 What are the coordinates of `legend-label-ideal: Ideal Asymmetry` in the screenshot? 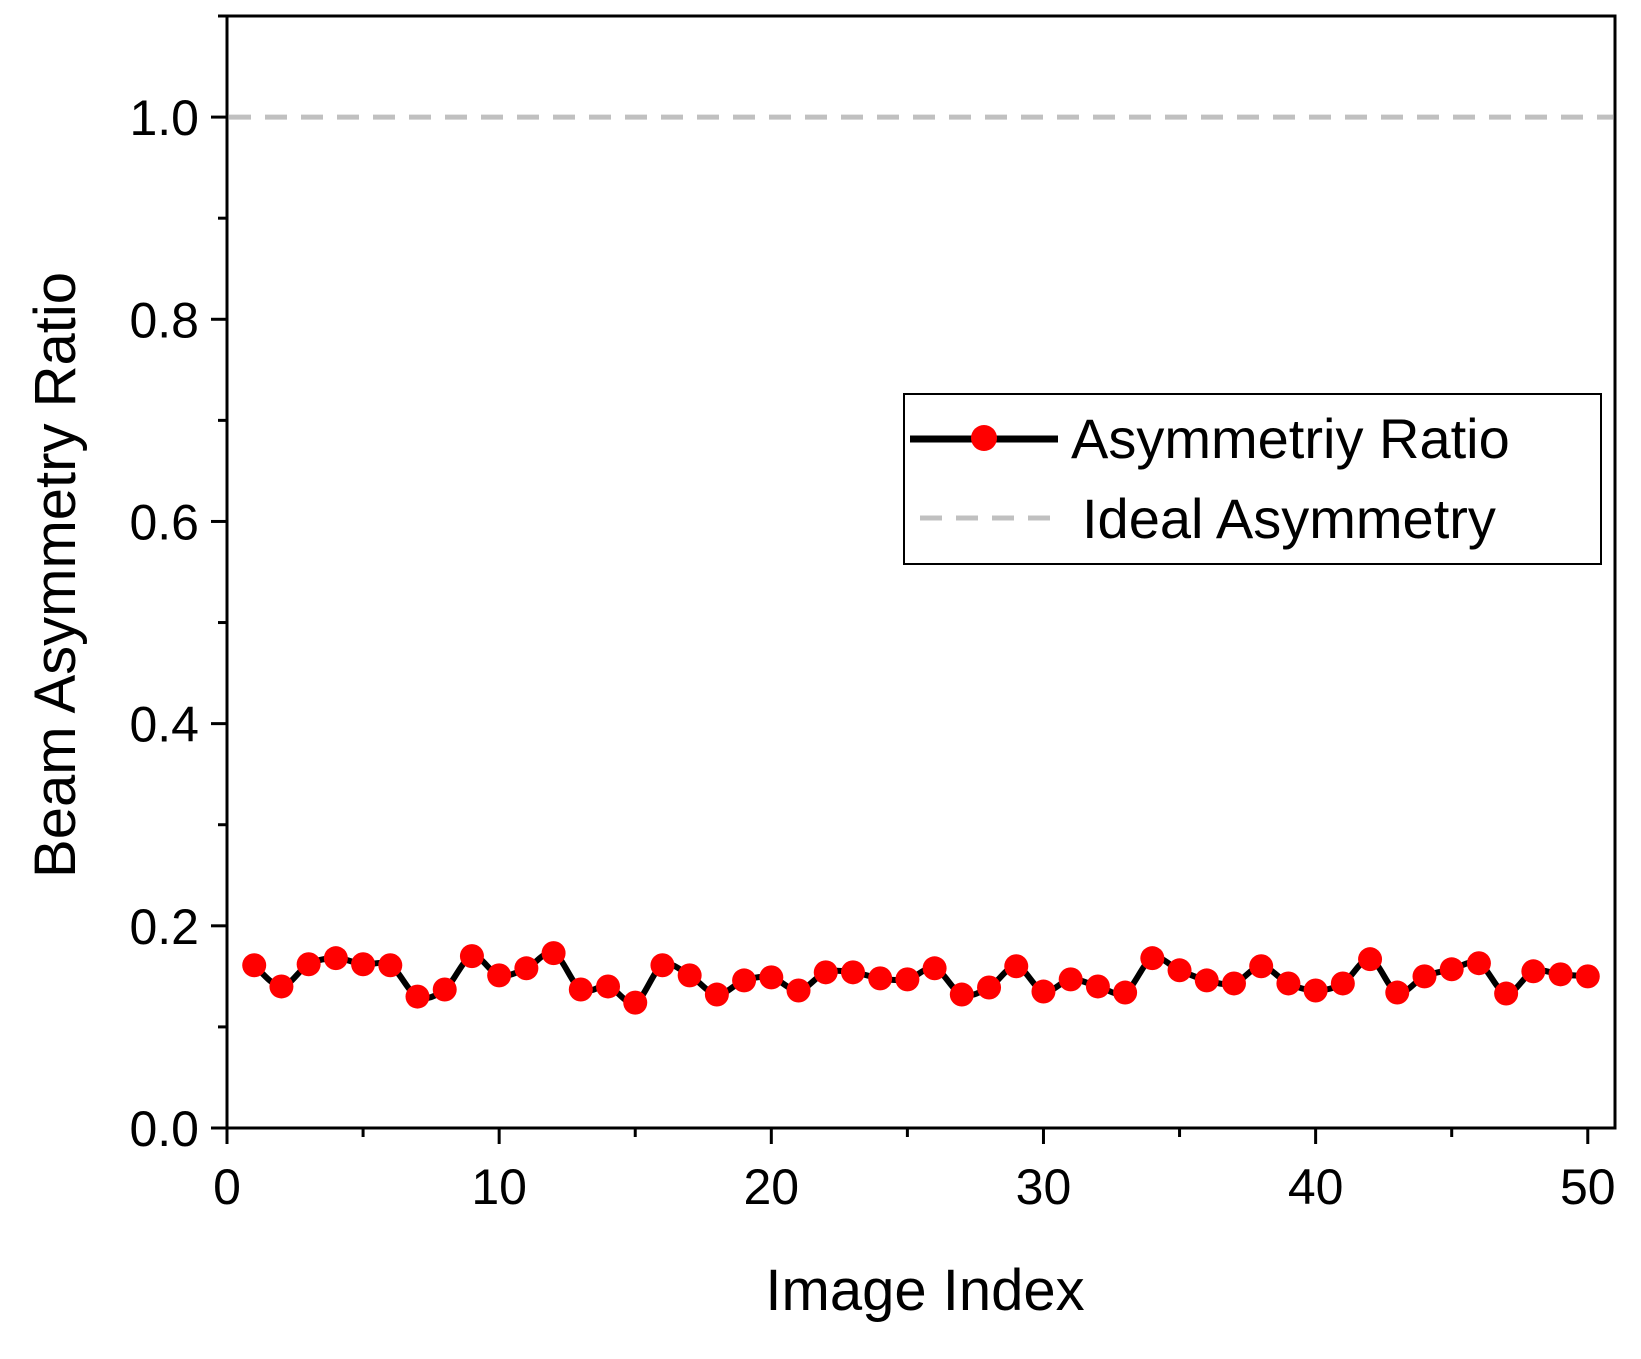 It's located at (1289, 518).